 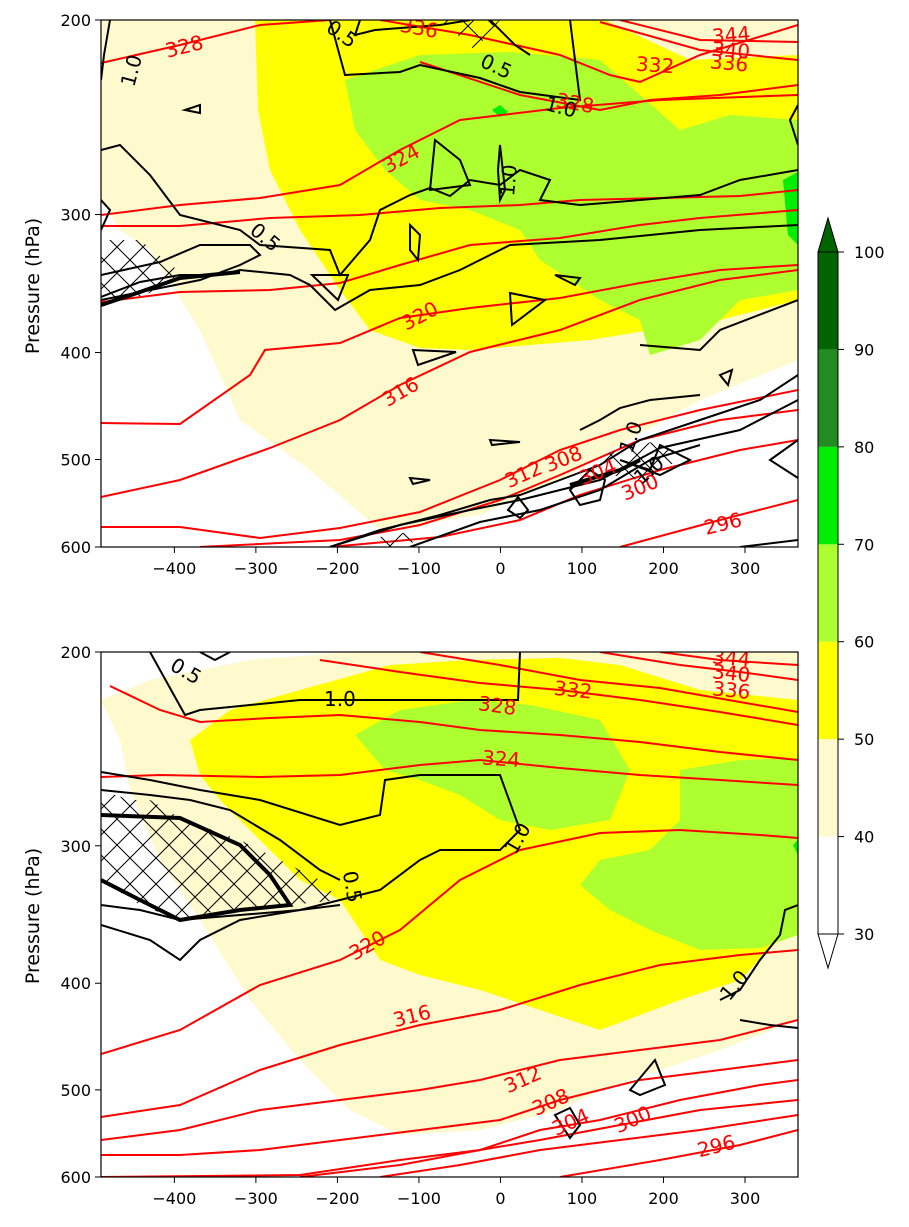 What do you see at coordinates (731, 34) in the screenshot?
I see `top-isentrope-label: 344` at bounding box center [731, 34].